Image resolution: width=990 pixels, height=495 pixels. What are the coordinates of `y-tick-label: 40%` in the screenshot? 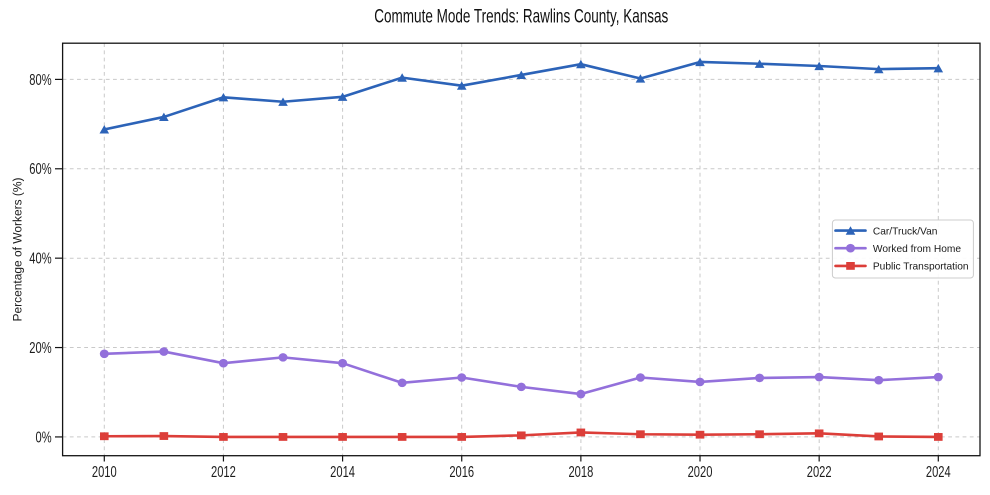 It's located at (40, 259).